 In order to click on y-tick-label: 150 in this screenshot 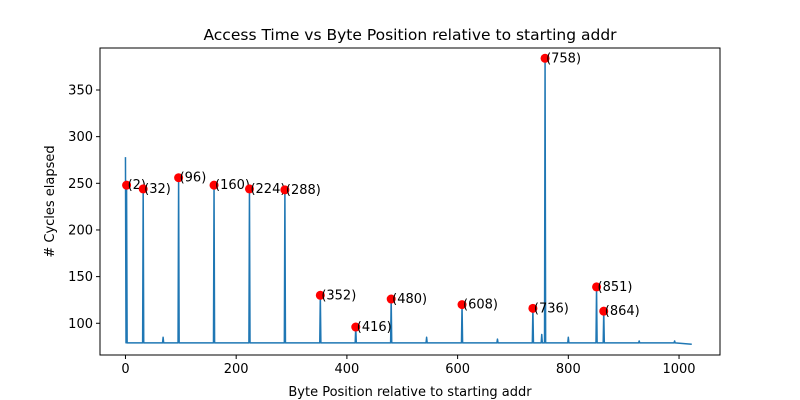, I will do `click(80, 277)`.